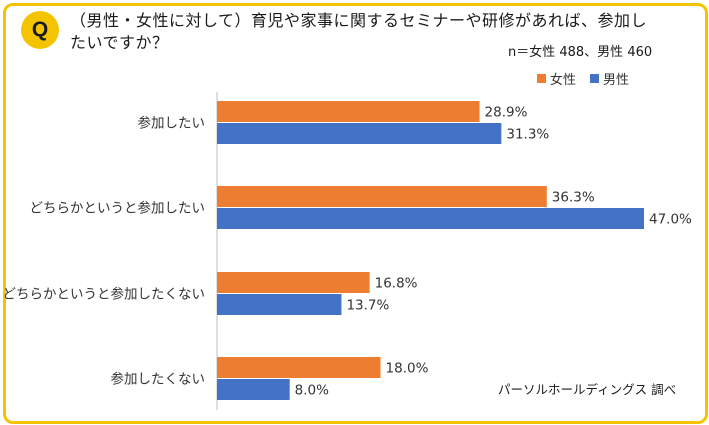 The width and height of the screenshot is (709, 425). I want to click on legend-swatch-female, so click(541, 78).